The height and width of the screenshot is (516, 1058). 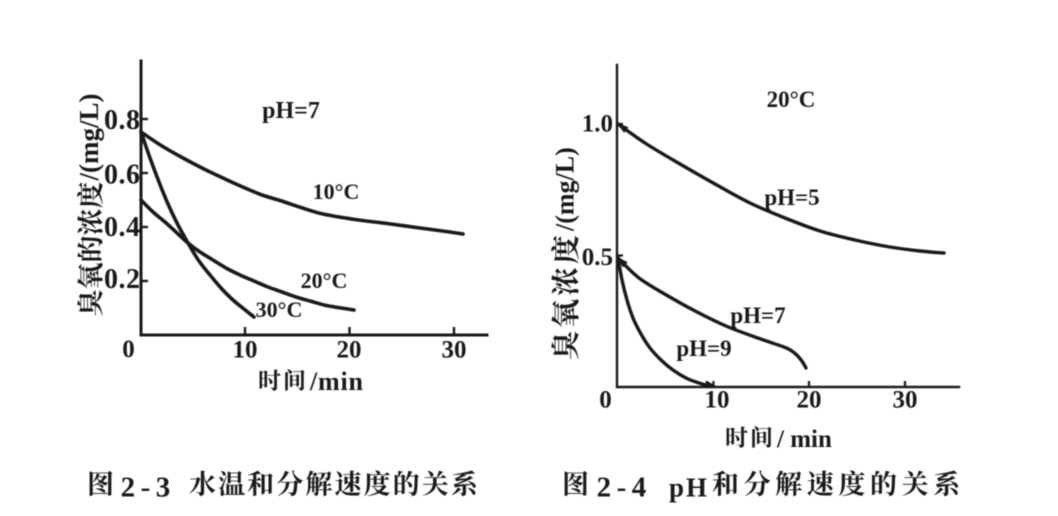 What do you see at coordinates (791, 197) in the screenshot?
I see `svg-text: pH=5` at bounding box center [791, 197].